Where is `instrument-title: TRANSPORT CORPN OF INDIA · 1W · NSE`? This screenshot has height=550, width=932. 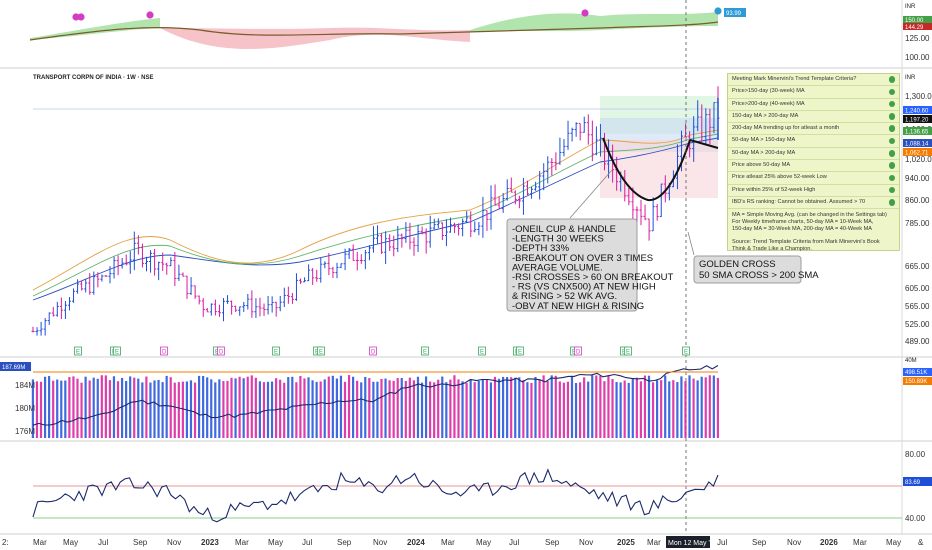
instrument-title: TRANSPORT CORPN OF INDIA · 1W · NSE is located at coordinates (93, 78).